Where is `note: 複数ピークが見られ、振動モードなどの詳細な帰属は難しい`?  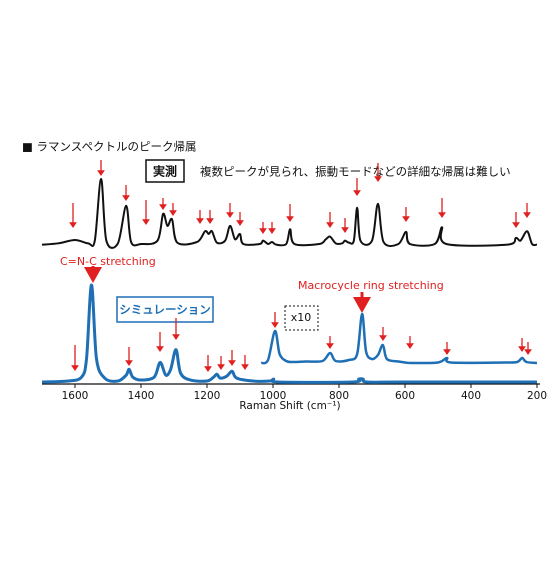 note: 複数ピークが見られ、振動モードなどの詳細な帰属は難しい is located at coordinates (355, 172).